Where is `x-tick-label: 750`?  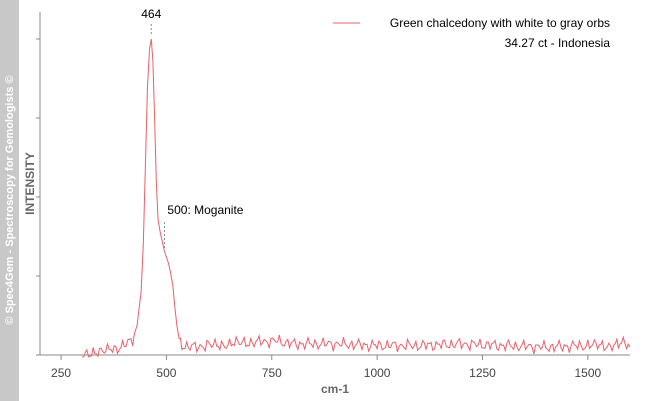
x-tick-label: 750 is located at coordinates (272, 373).